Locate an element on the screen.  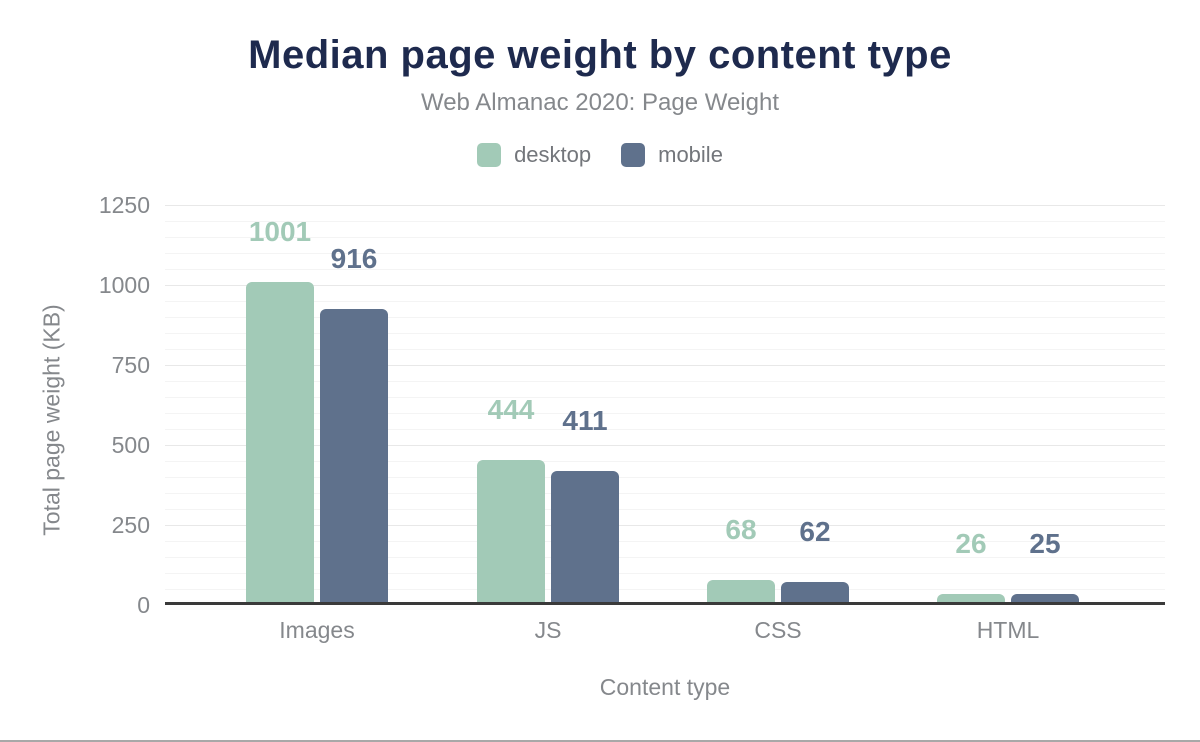
value-label-desktop-images: 1001 is located at coordinates (280, 231).